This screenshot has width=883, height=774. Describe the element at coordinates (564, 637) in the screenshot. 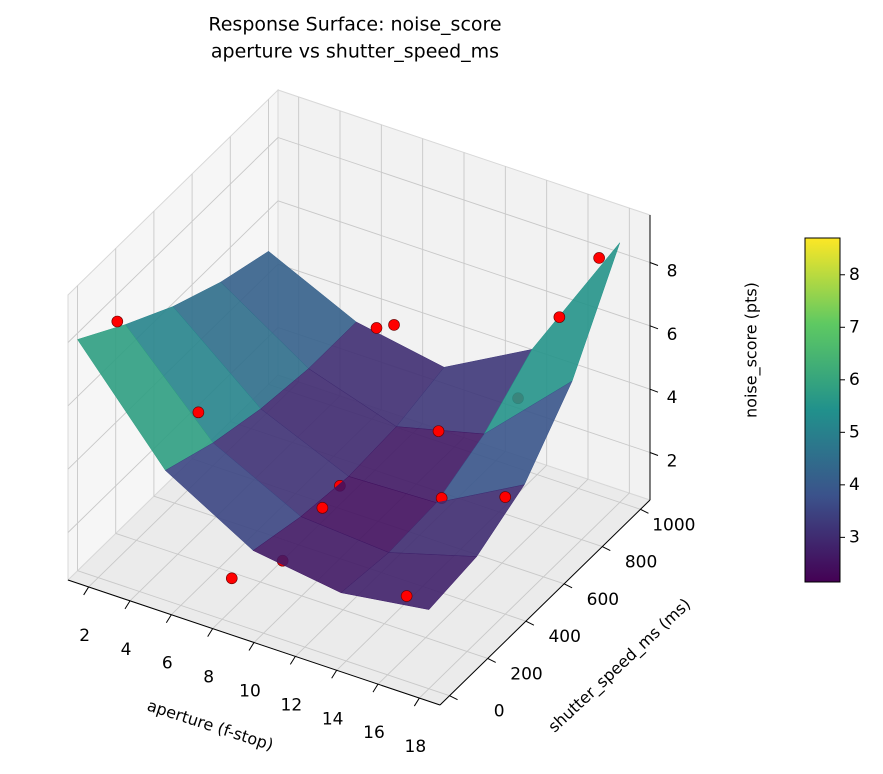

I see `y-tick-label: 400` at that location.